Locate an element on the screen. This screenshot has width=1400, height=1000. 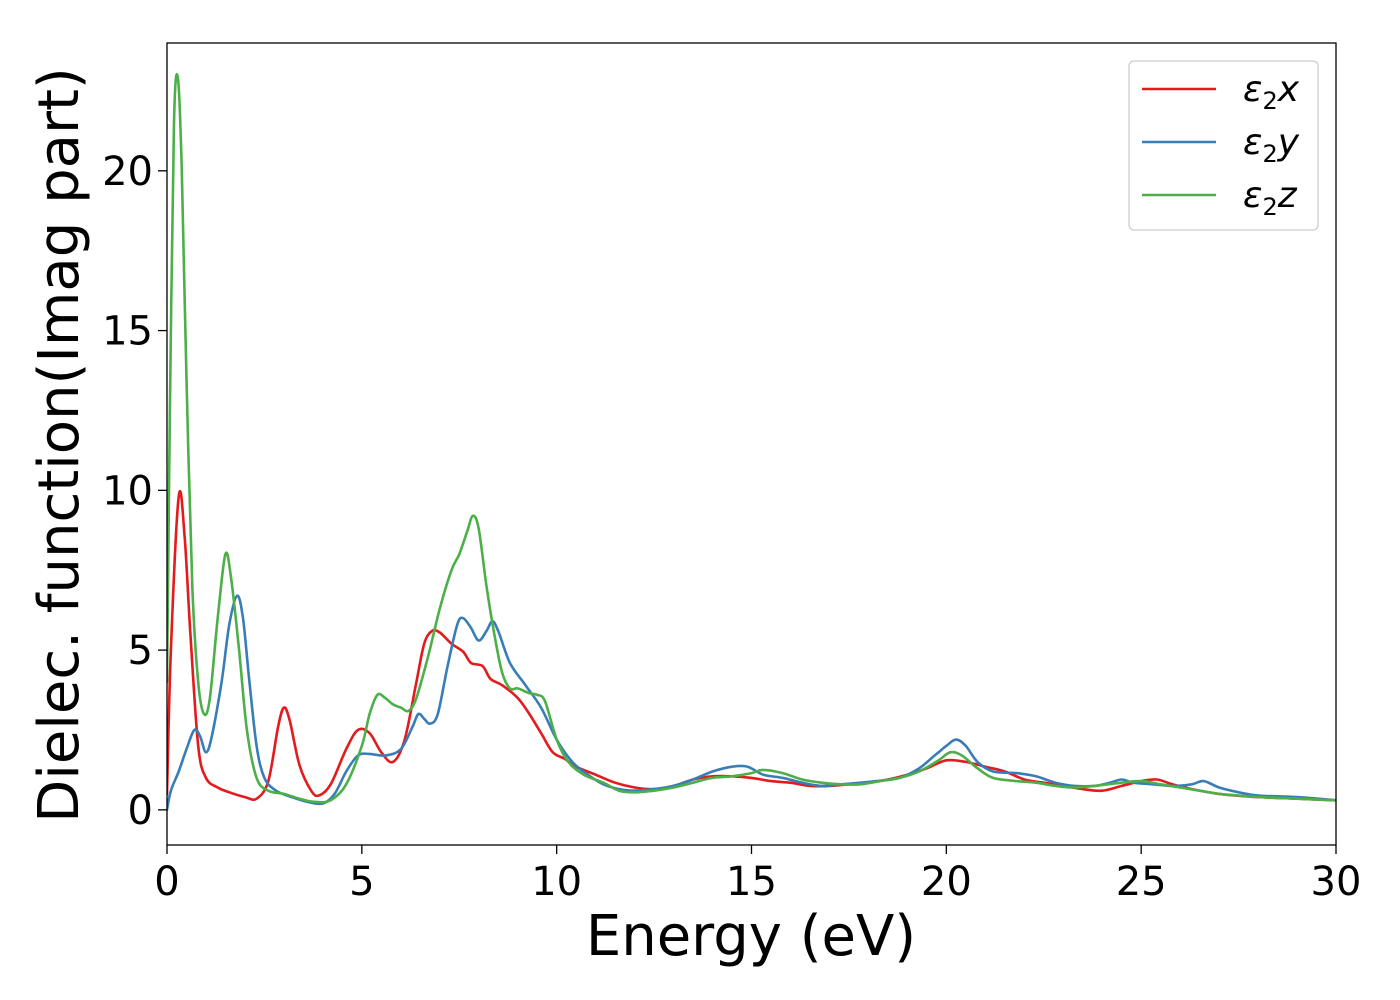
y-tick-label: 0 is located at coordinates (140, 811).